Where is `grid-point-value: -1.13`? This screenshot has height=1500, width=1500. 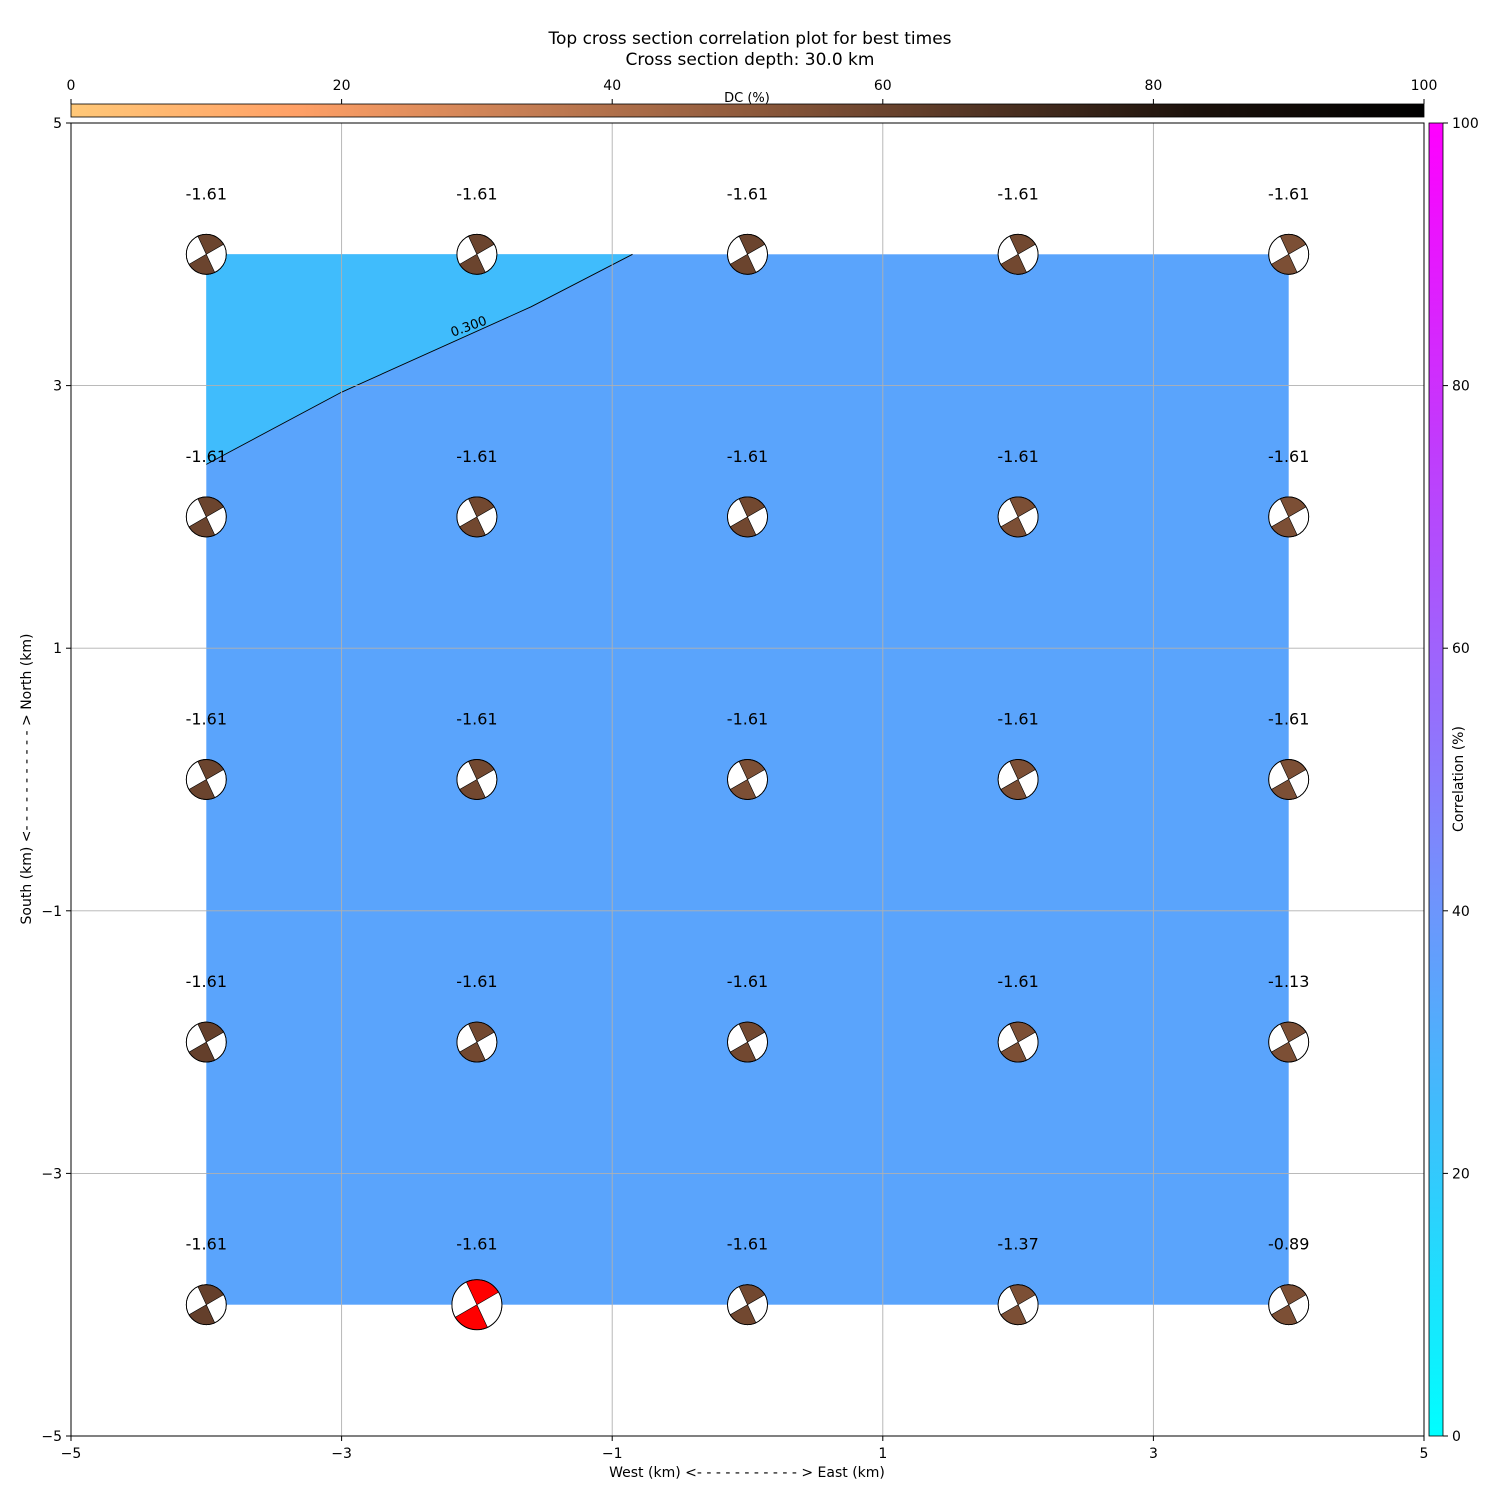
grid-point-value: -1.13 is located at coordinates (1288, 981).